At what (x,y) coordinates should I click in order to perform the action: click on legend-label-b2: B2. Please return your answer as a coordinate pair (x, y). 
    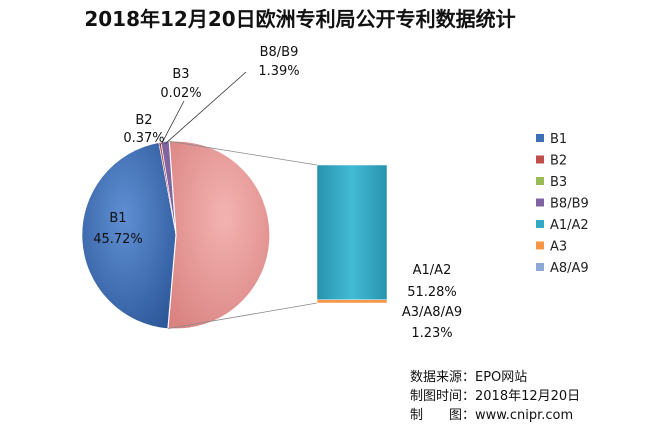
    Looking at the image, I should click on (558, 161).